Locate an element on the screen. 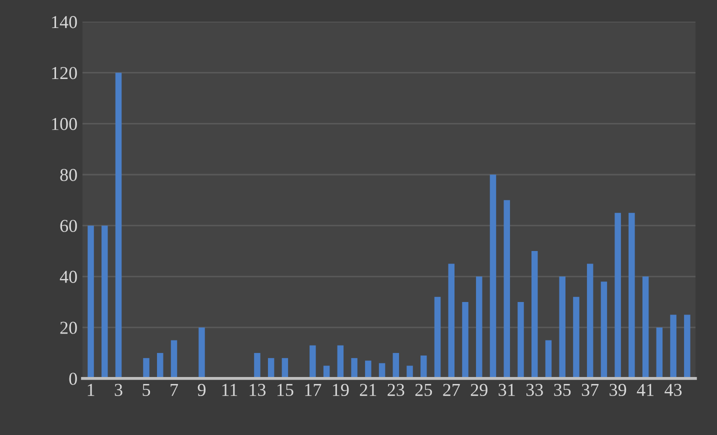 The width and height of the screenshot is (717, 435). x-tick-label: 13 is located at coordinates (258, 390).